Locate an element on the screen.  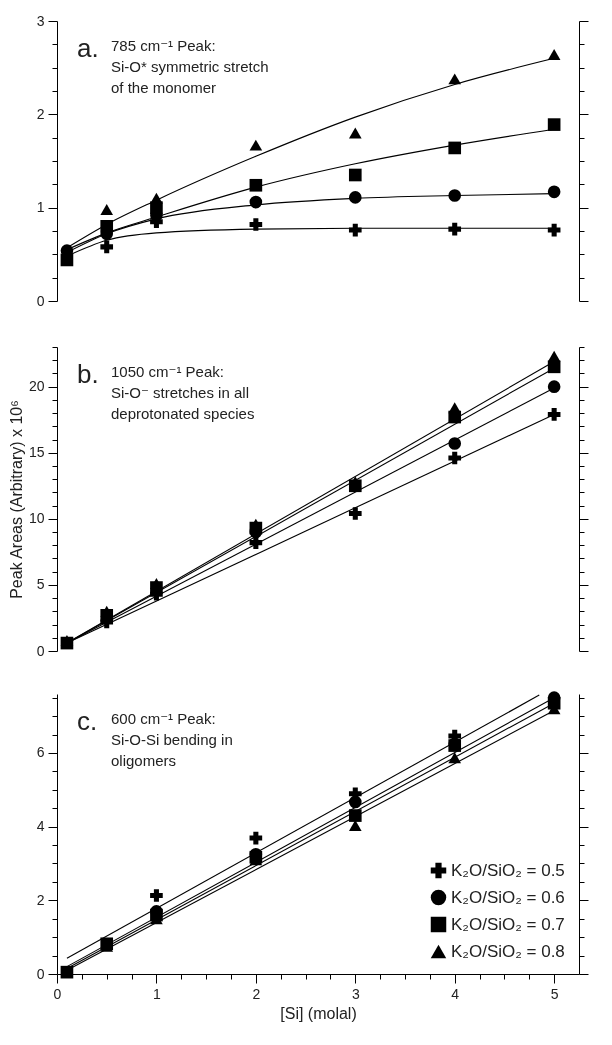
annotation: Si-O* symmetric stretch is located at coordinates (190, 66).